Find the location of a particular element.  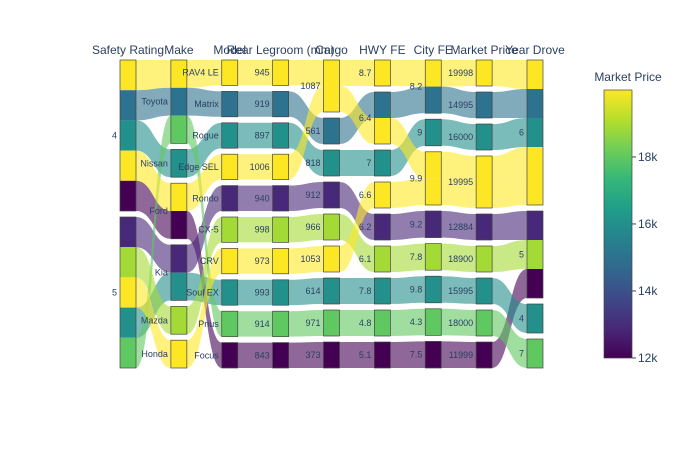

category-bar-model-matrix is located at coordinates (230, 104).